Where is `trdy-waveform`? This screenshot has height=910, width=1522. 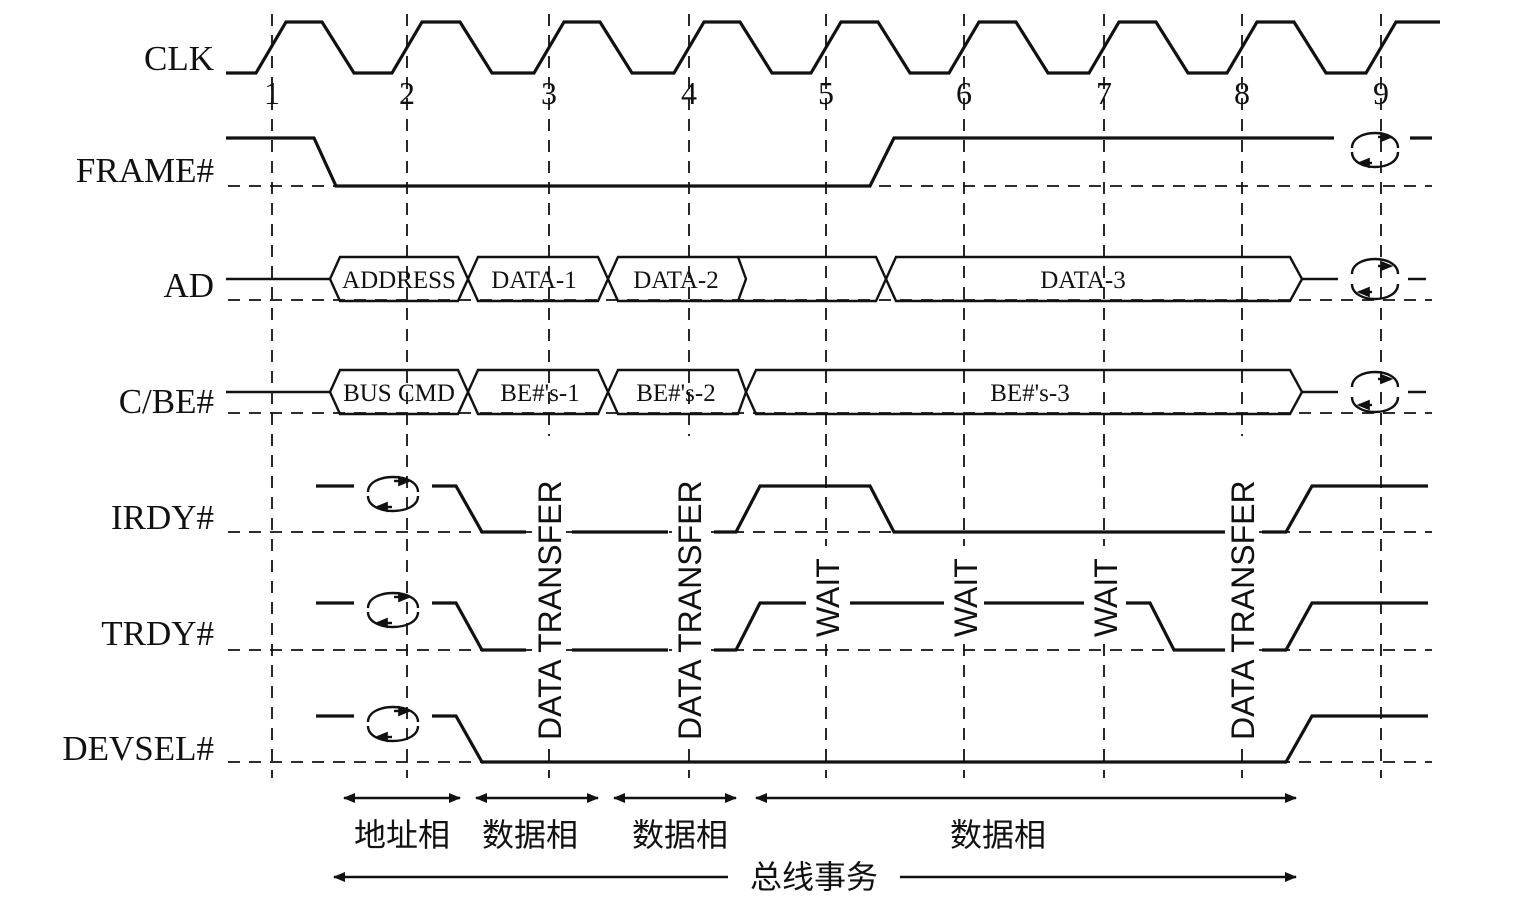
trdy-waveform is located at coordinates (872, 626).